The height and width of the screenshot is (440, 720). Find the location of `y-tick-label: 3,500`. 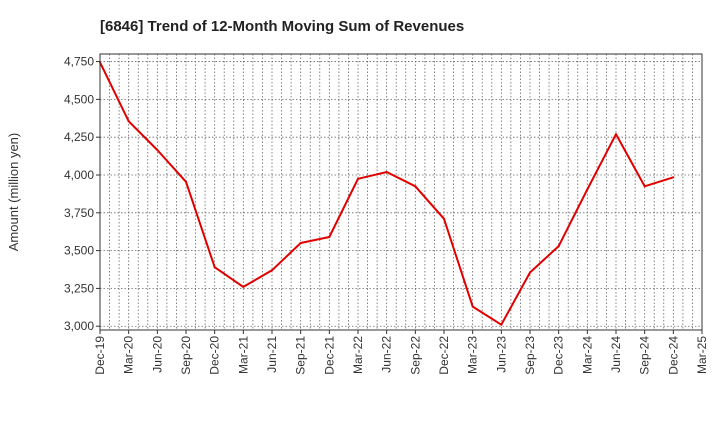

y-tick-label: 3,500 is located at coordinates (79, 251).